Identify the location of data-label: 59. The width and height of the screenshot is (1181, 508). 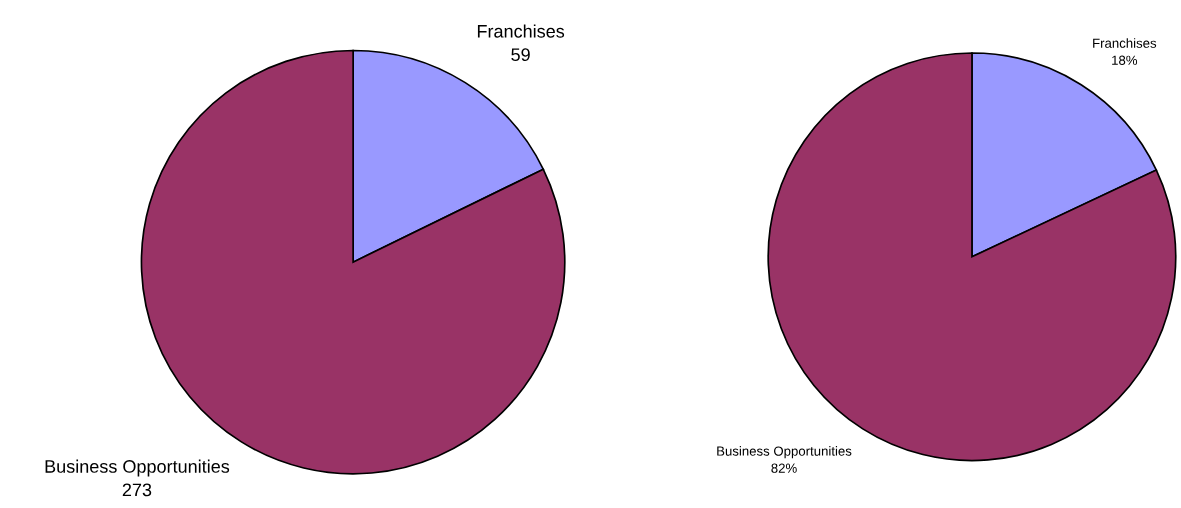
(520, 55).